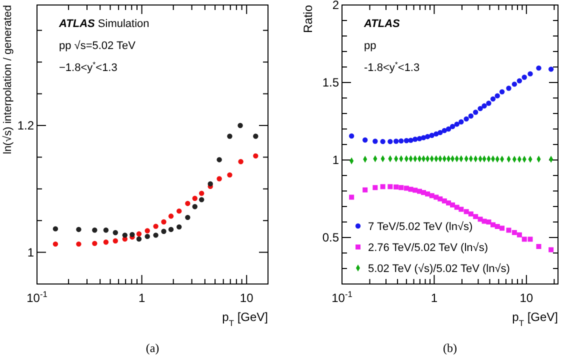 Image resolution: width=562 pixels, height=362 pixels. I want to click on legend-label: 5.02 TeV (√s)/5.02 TeV (ln√s), so click(439, 269).